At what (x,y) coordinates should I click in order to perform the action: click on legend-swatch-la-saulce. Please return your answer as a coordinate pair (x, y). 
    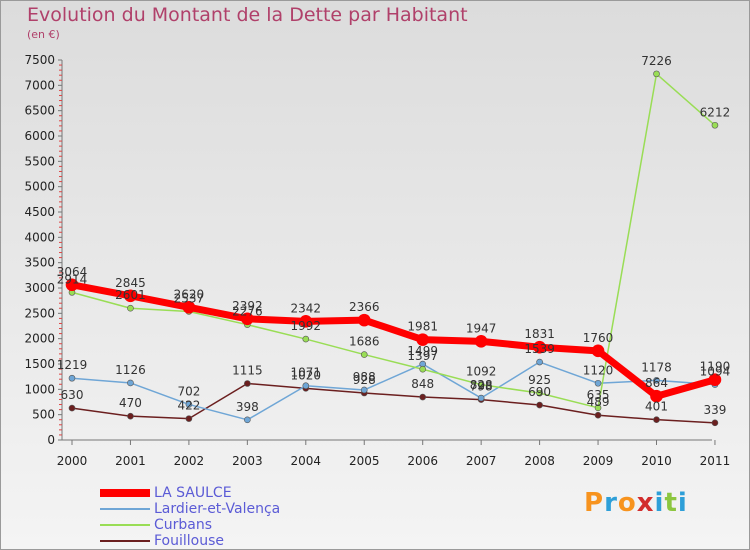
    Looking at the image, I should click on (125, 493).